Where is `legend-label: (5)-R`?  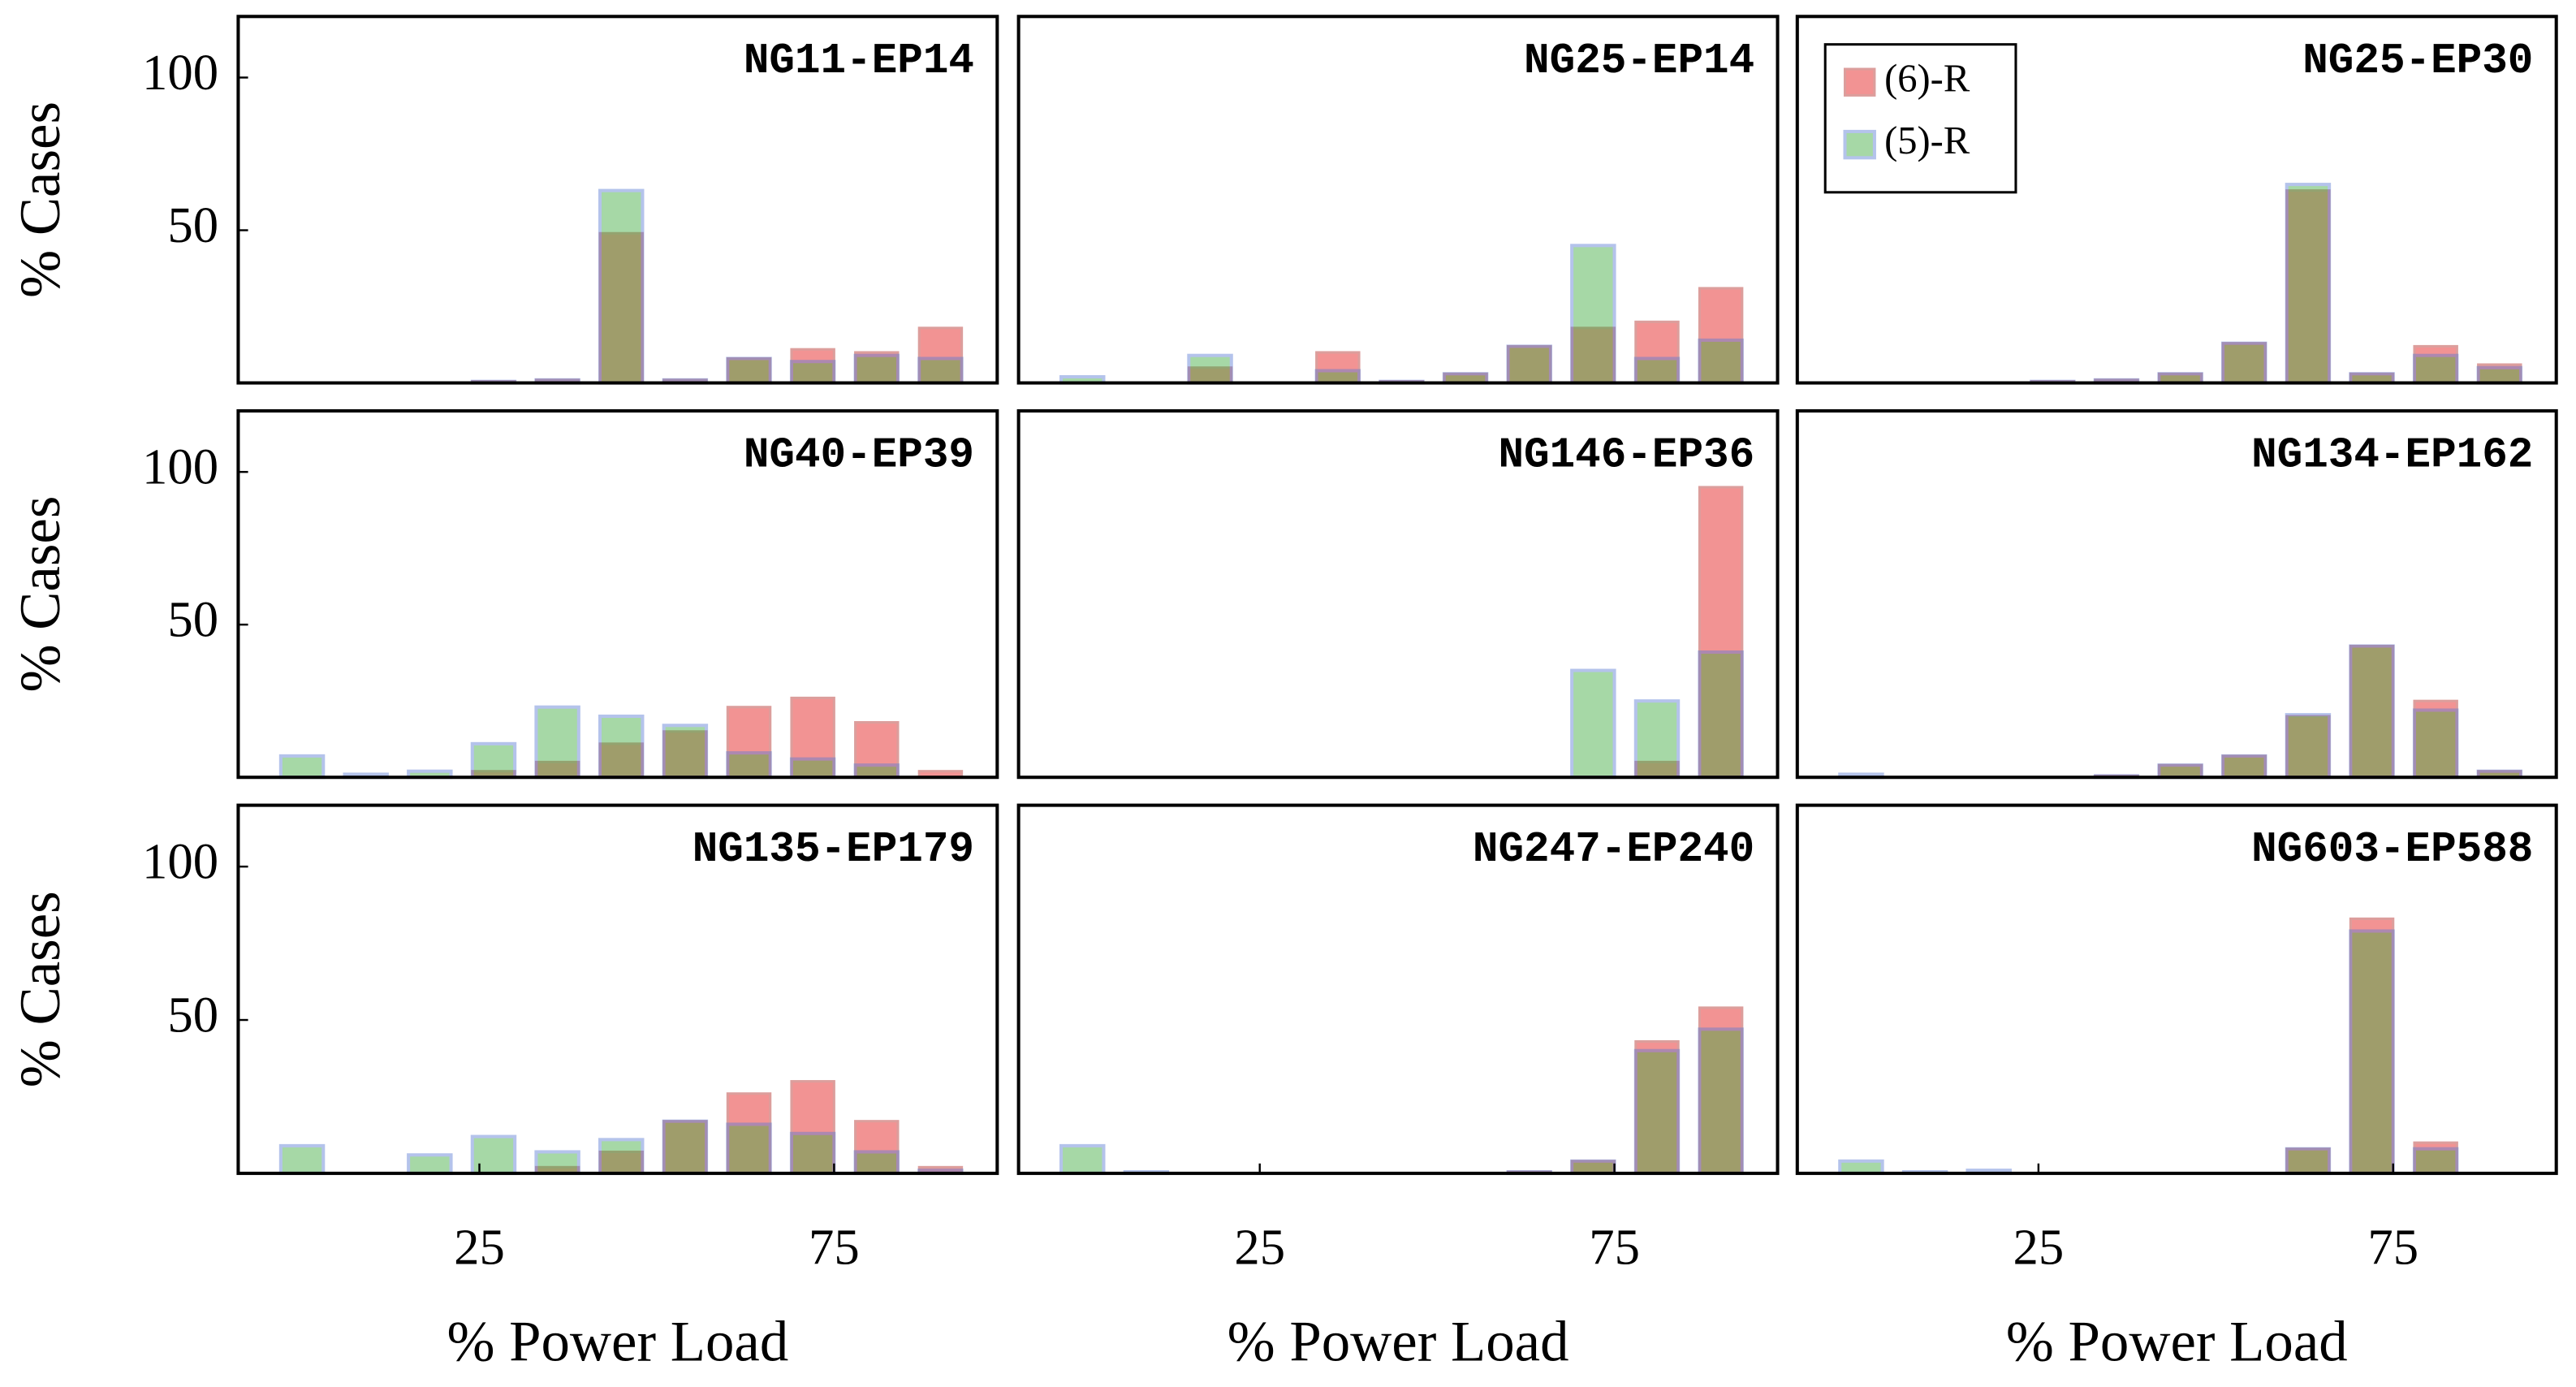 legend-label: (5)-R is located at coordinates (1927, 140).